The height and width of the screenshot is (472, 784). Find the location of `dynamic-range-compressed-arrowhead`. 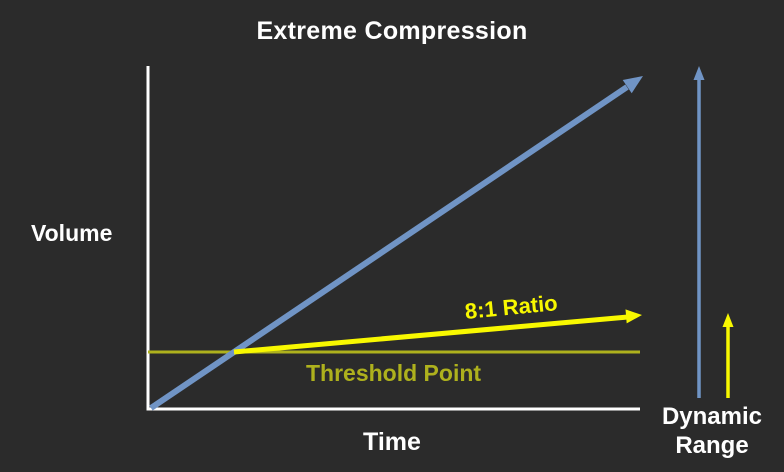

dynamic-range-compressed-arrowhead is located at coordinates (728, 320).